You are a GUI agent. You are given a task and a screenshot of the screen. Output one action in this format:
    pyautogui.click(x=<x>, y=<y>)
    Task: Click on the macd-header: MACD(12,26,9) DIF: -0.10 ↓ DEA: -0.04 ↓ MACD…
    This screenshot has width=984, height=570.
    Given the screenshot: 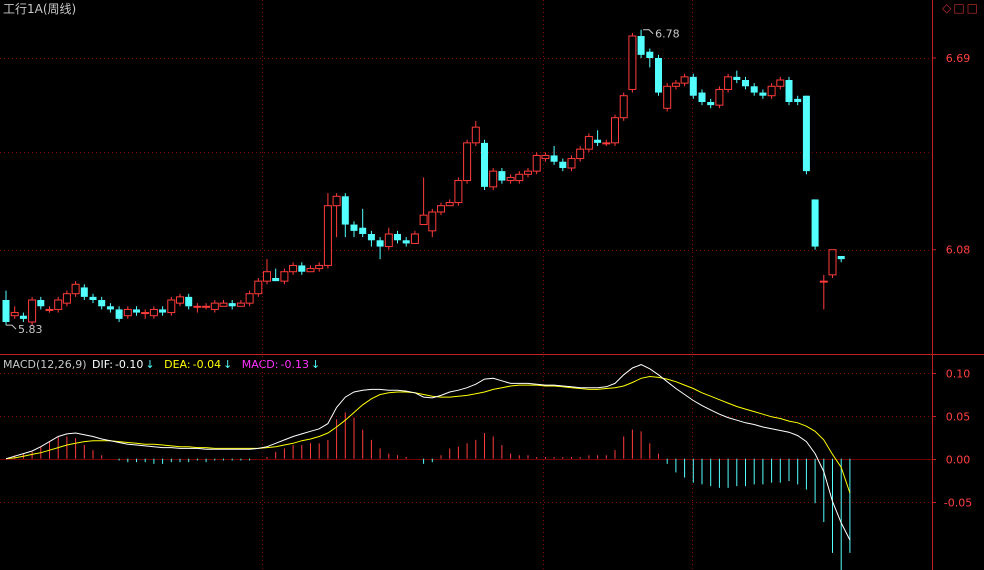 What is the action you would take?
    pyautogui.click(x=162, y=365)
    